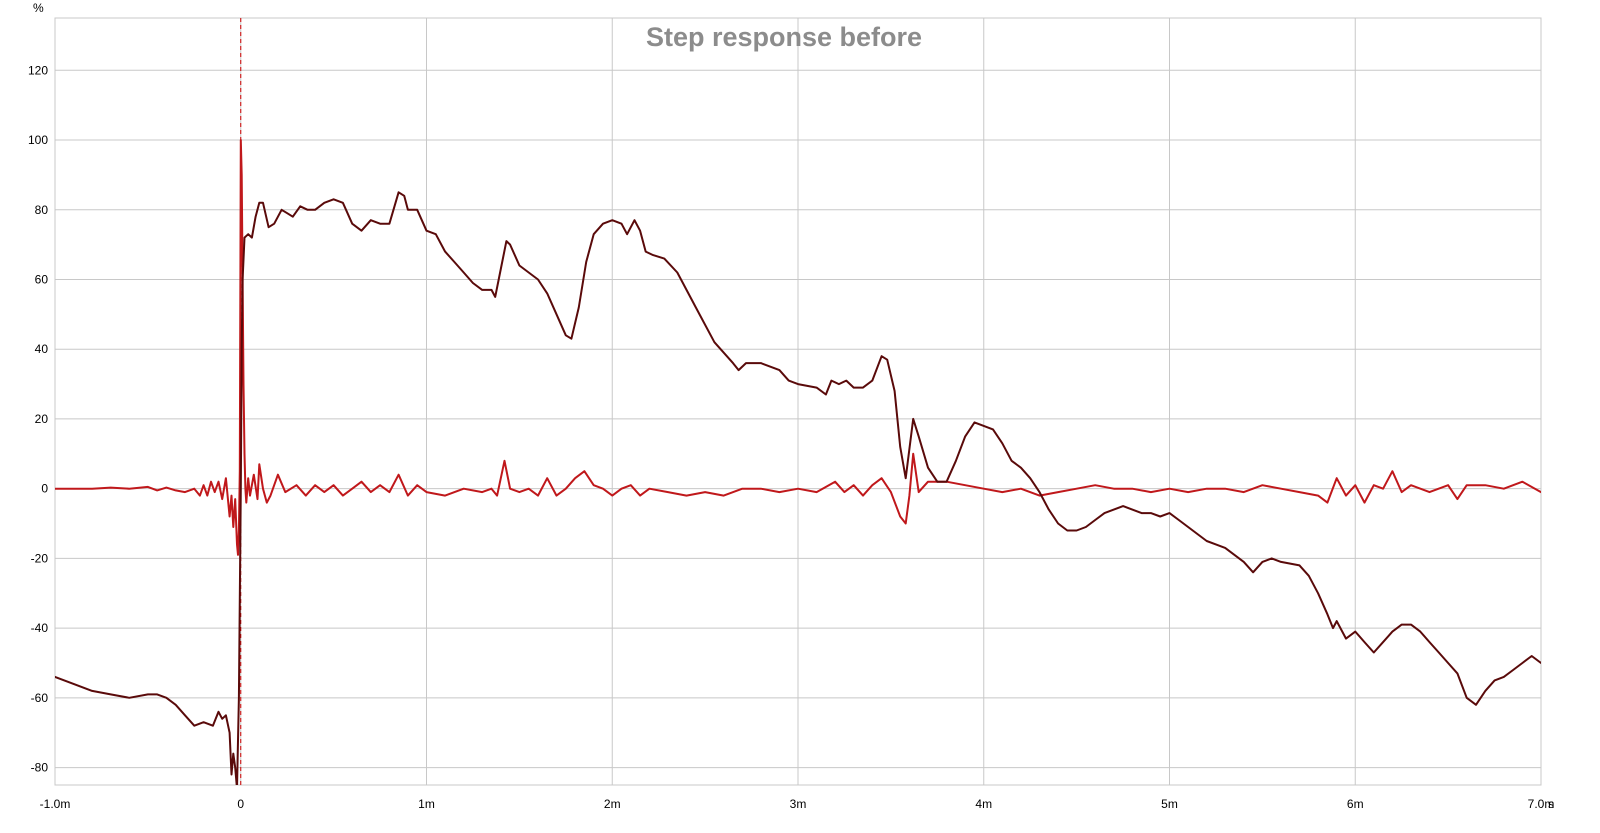 The height and width of the screenshot is (833, 1600). Describe the element at coordinates (240, 804) in the screenshot. I see `x-tick-label: 0` at that location.